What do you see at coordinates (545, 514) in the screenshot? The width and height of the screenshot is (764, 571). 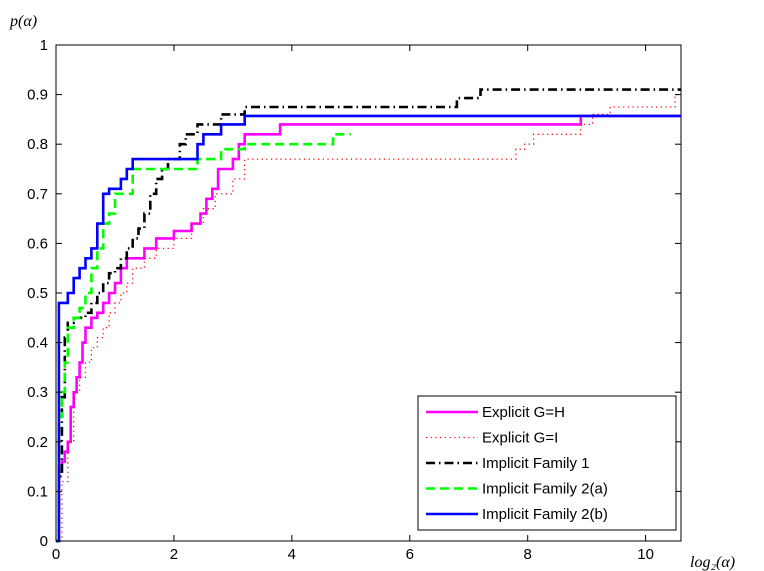 I see `legend-label-5: Implicit Family 2(b)` at bounding box center [545, 514].